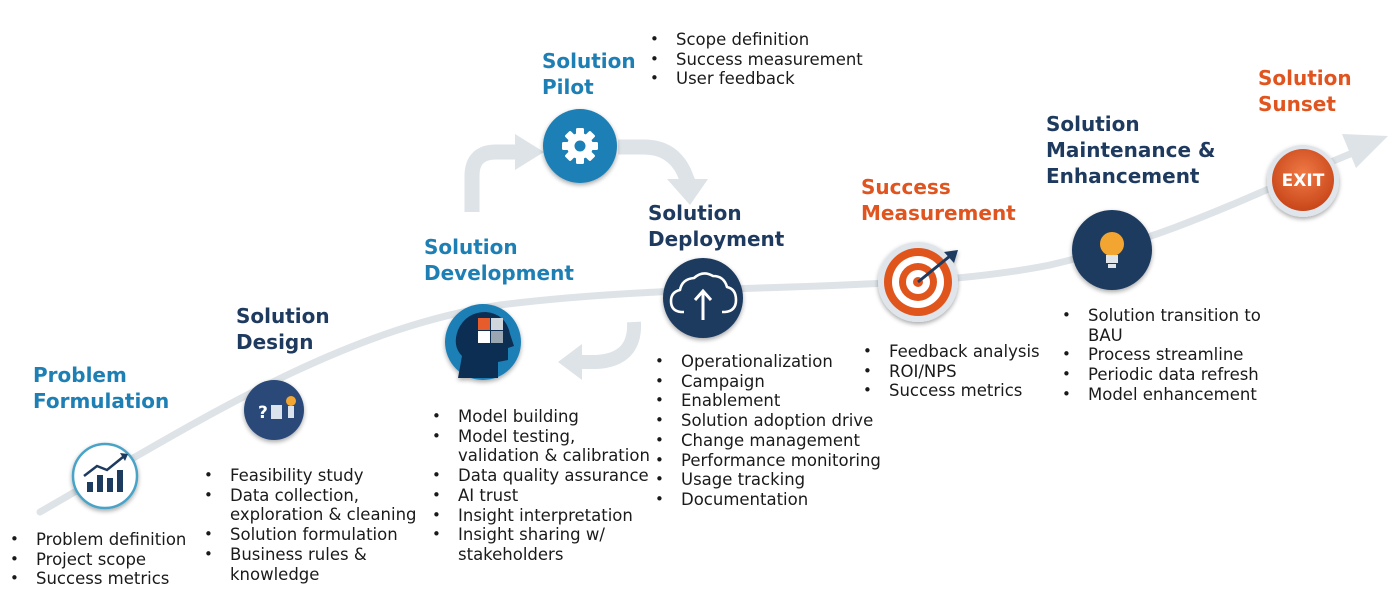  What do you see at coordinates (1160, 395) in the screenshot?
I see `list-item: Model enhancement` at bounding box center [1160, 395].